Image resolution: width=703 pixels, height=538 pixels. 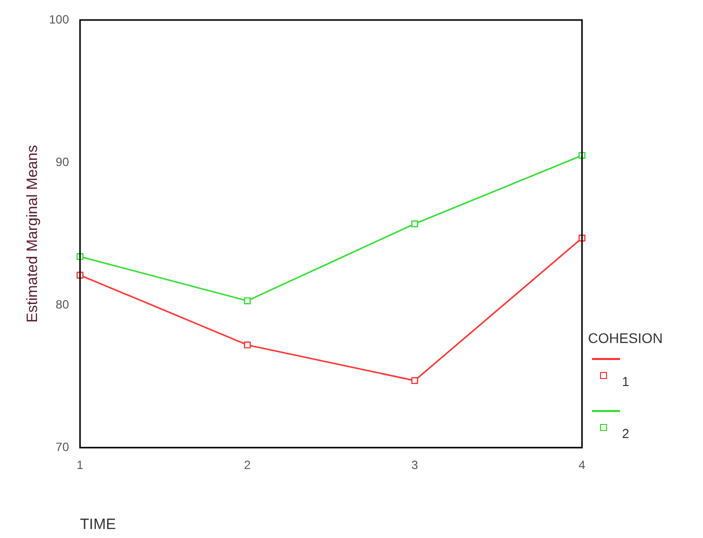 I want to click on x-tick-label: 1, so click(x=80, y=465).